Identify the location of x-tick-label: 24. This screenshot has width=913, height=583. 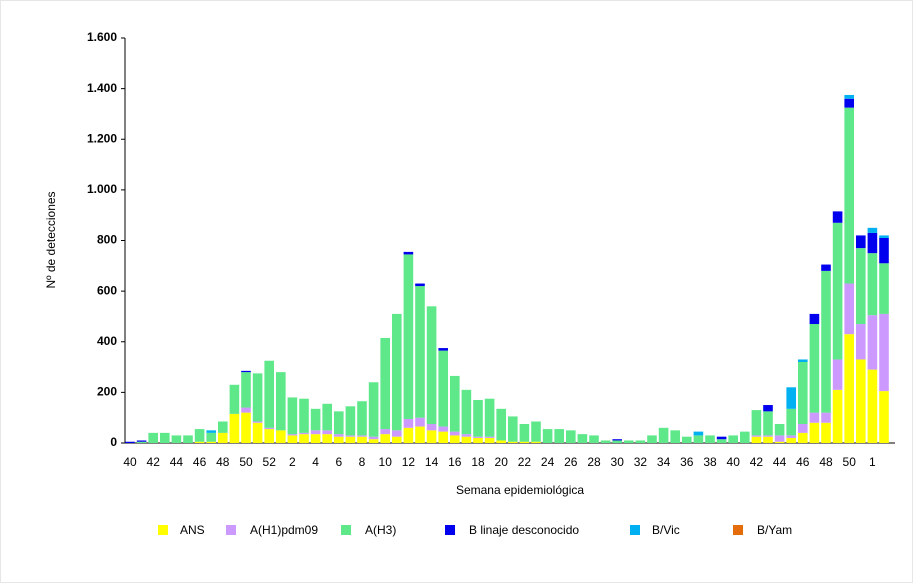
(548, 462).